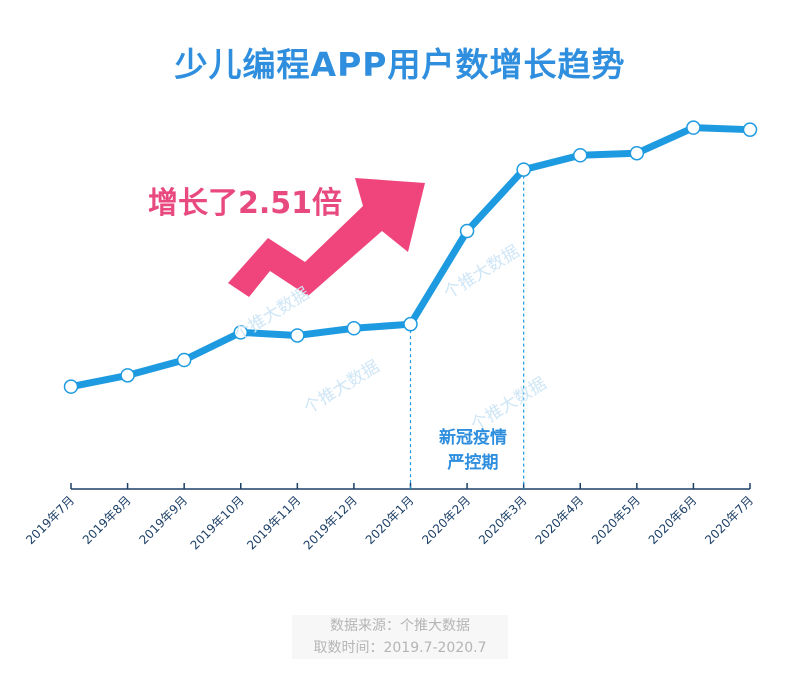 The height and width of the screenshot is (693, 800). I want to click on x-tick-label: 2020年4月, so click(559, 520).